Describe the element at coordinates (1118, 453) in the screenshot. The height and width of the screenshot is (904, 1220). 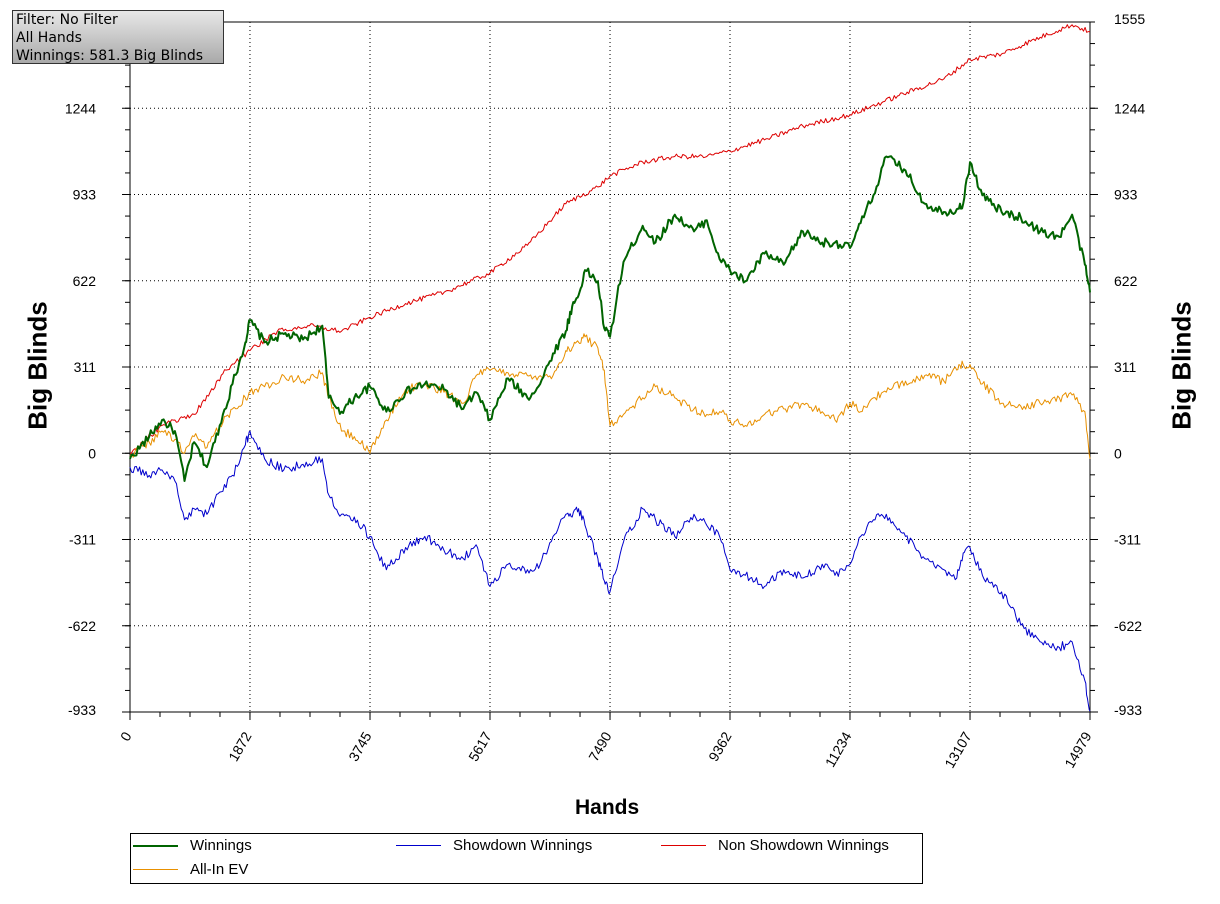
I see `y-tick-label-right: 0` at that location.